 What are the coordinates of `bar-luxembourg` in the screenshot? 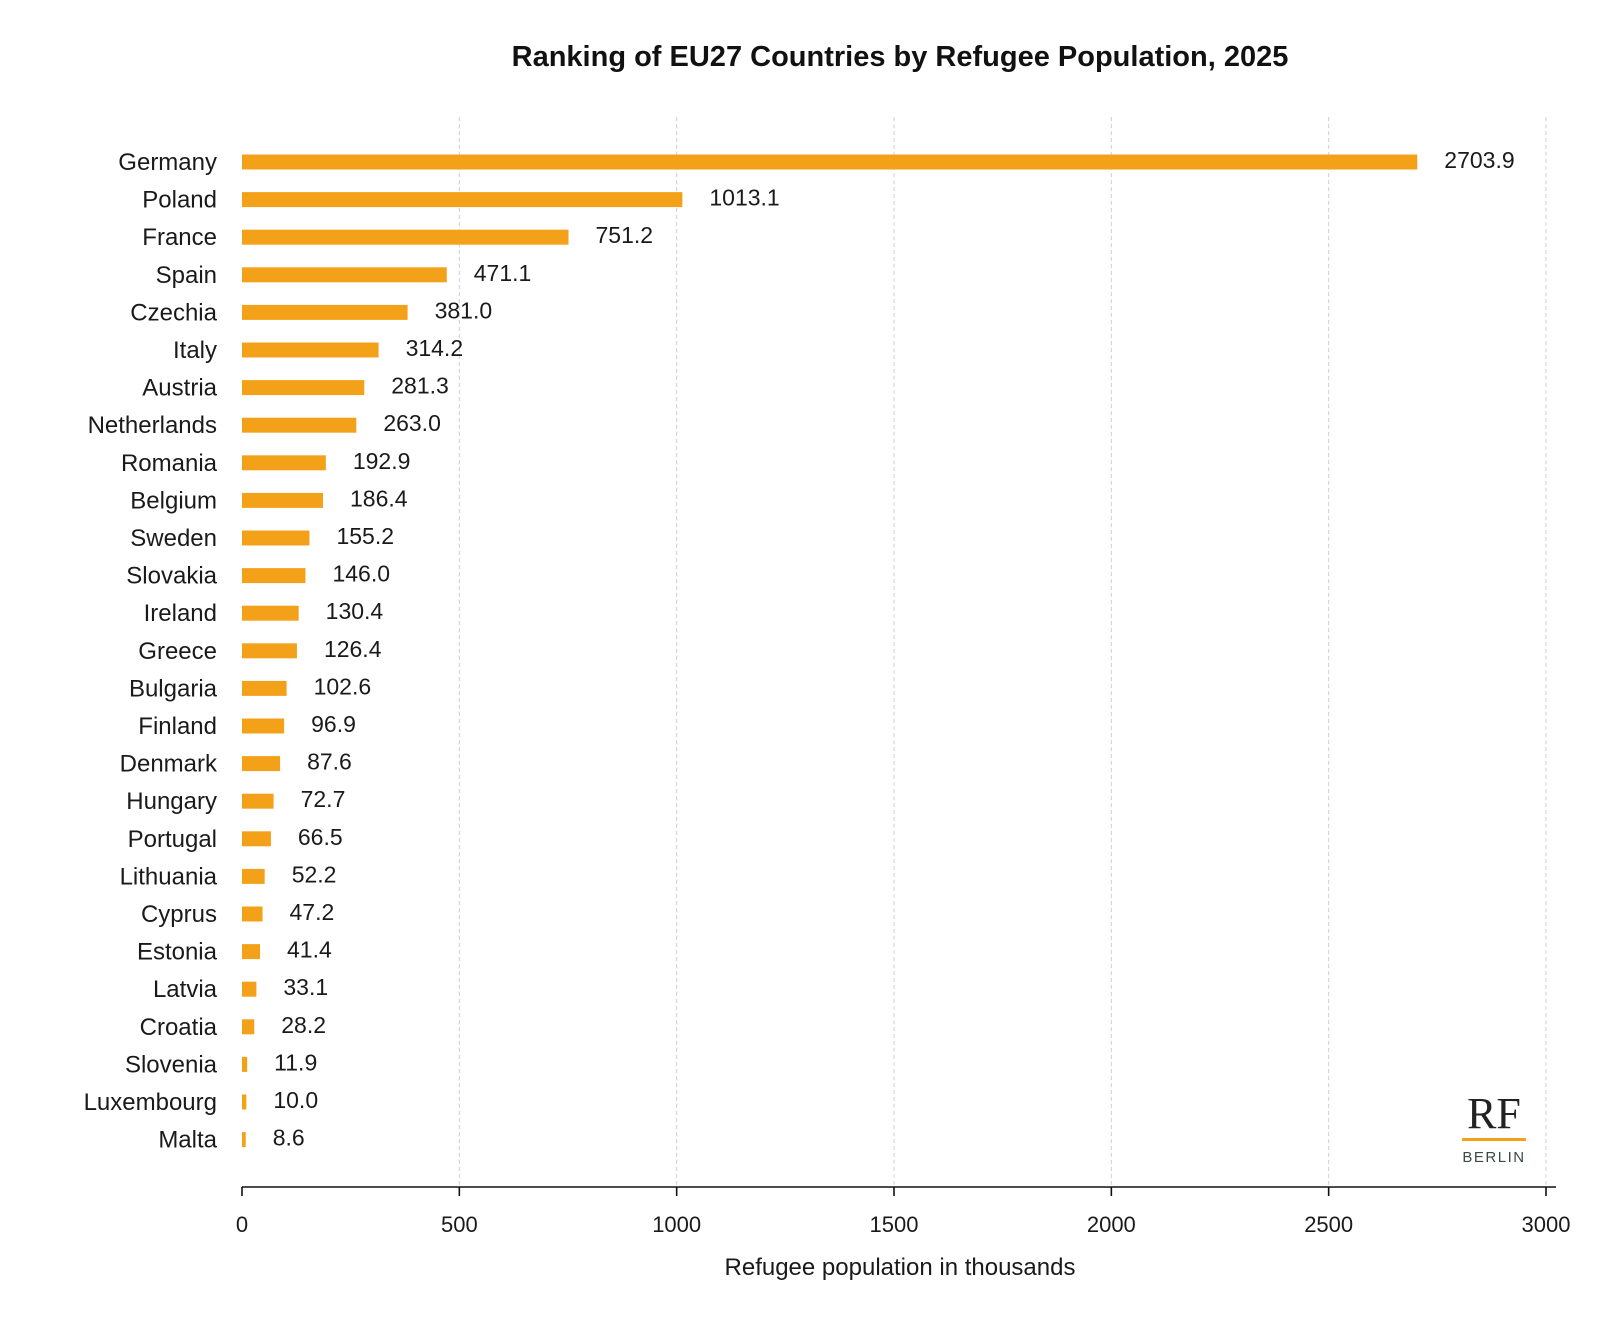 It's located at (244, 1102).